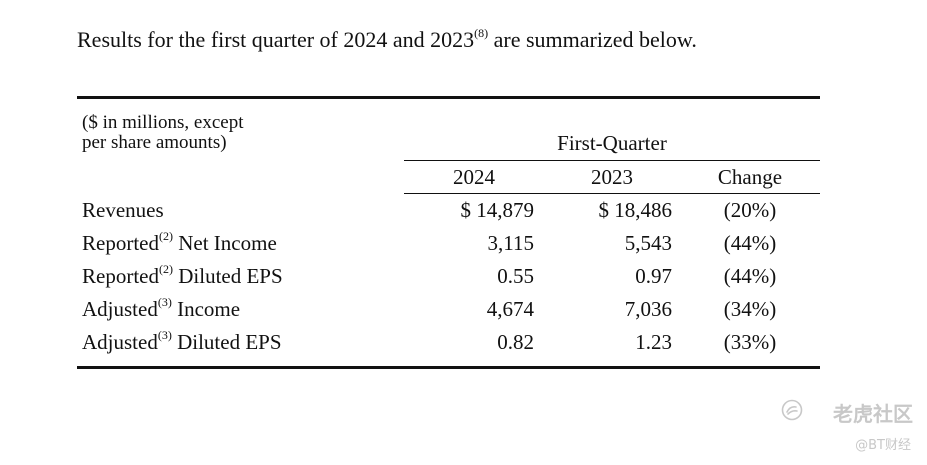 The height and width of the screenshot is (465, 927). Describe the element at coordinates (612, 177) in the screenshot. I see `column-header-2023: 2023` at that location.